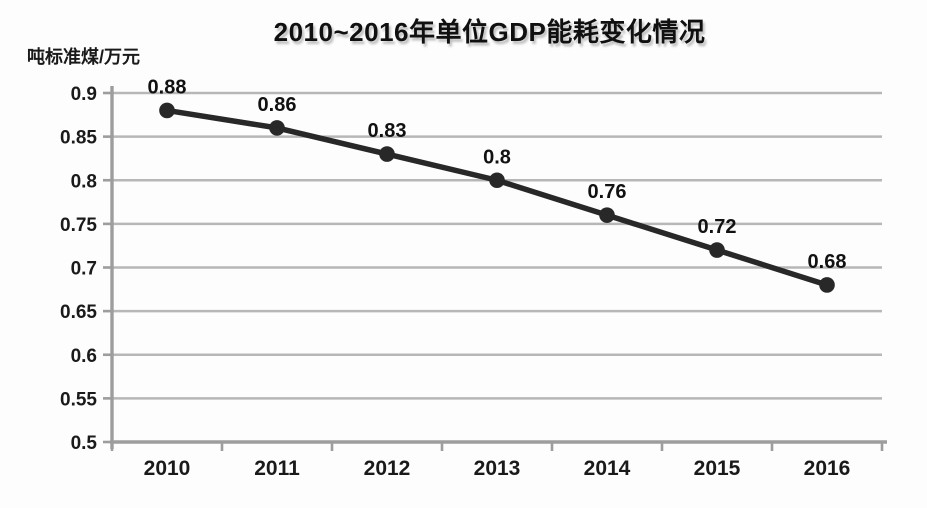  Describe the element at coordinates (497, 468) in the screenshot. I see `x-tick-label: 2013` at that location.